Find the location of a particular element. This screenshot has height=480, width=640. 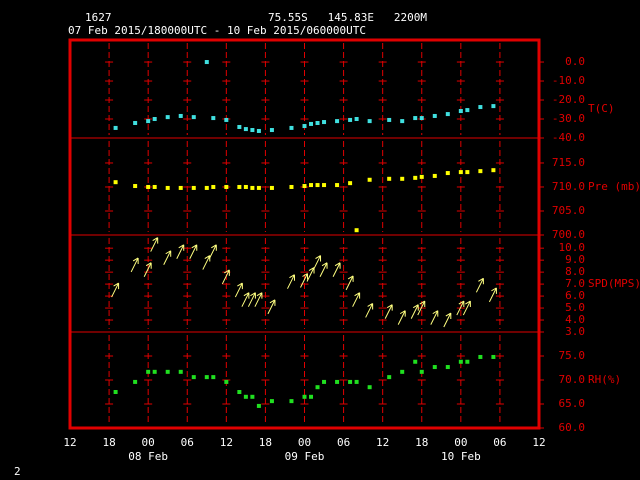

y-tick-label: 715.0 is located at coordinates (568, 162).